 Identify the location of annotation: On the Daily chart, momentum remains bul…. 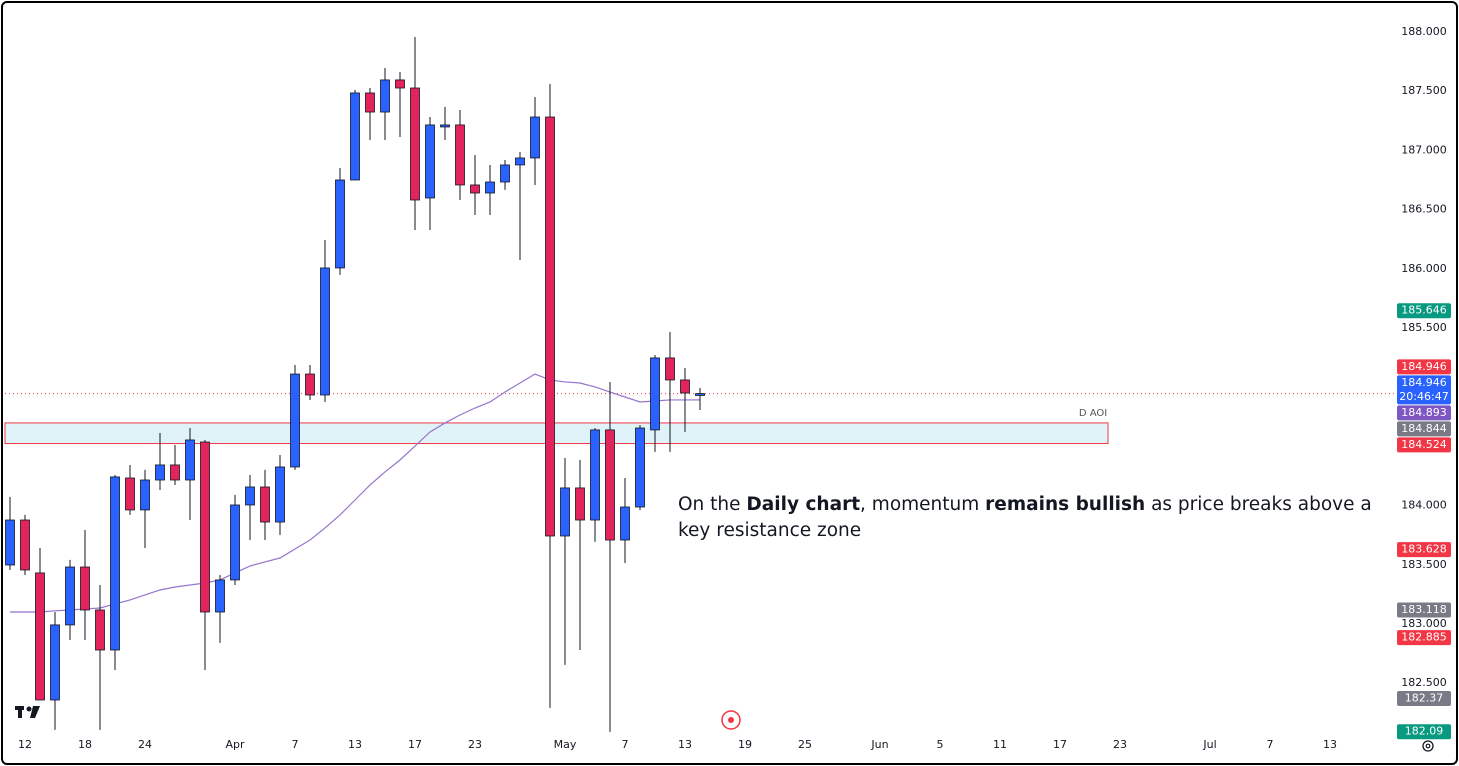
(1028, 518).